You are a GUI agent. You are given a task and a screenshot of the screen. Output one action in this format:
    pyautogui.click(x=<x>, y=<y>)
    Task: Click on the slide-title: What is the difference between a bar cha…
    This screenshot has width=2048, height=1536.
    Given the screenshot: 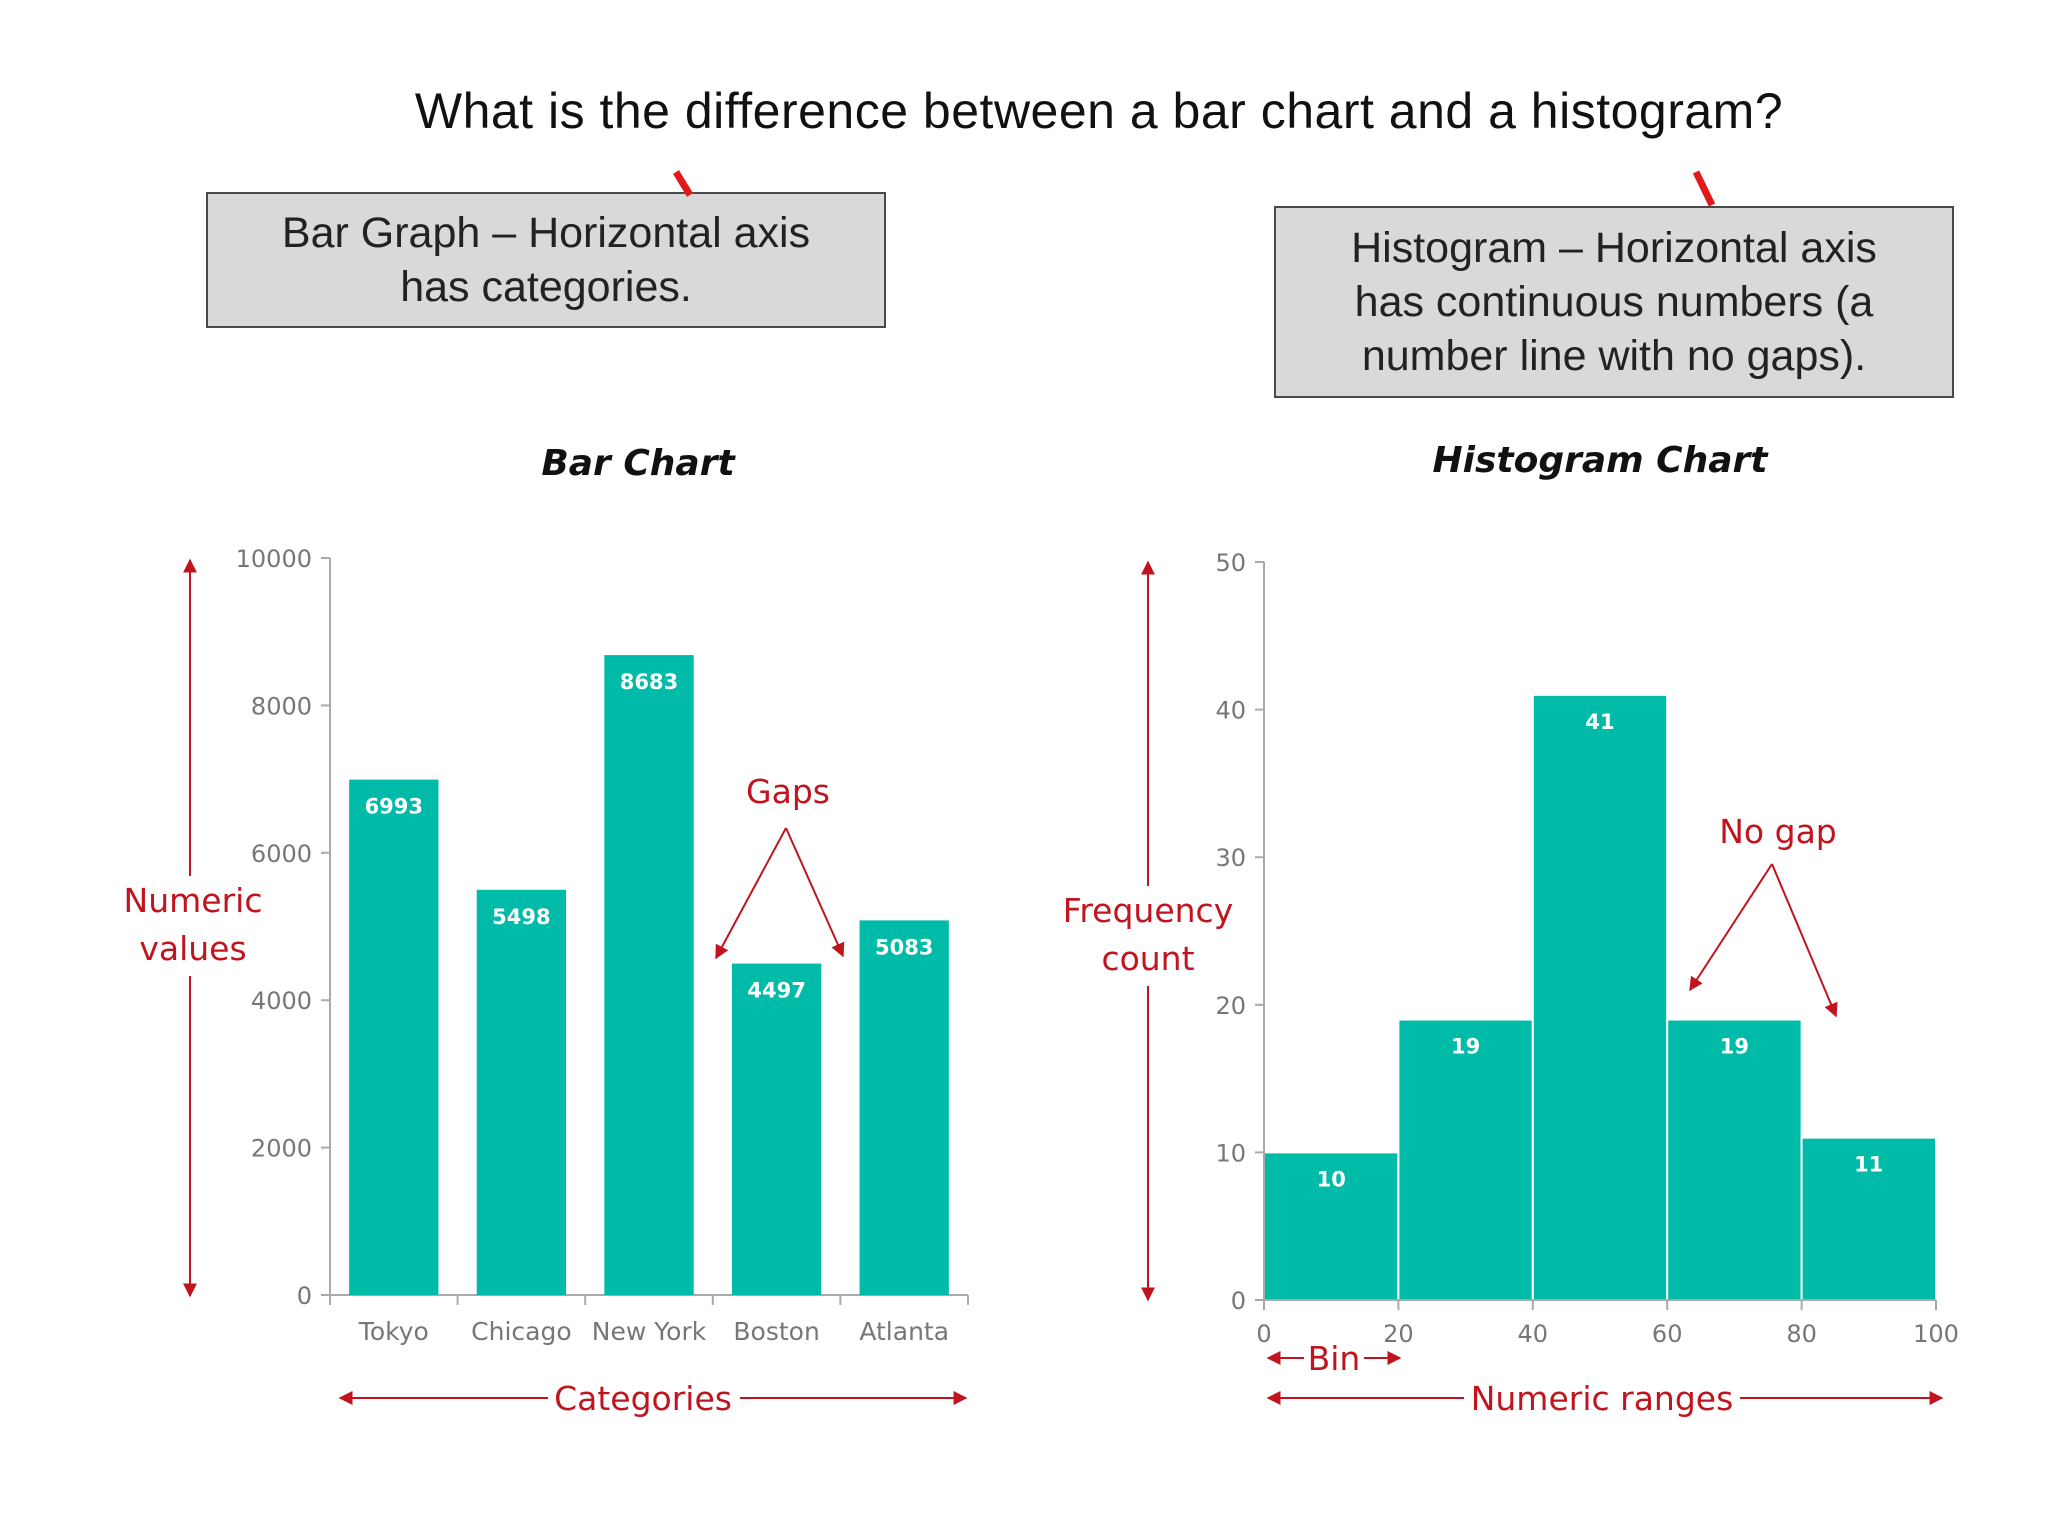 What is the action you would take?
    pyautogui.click(x=1099, y=111)
    